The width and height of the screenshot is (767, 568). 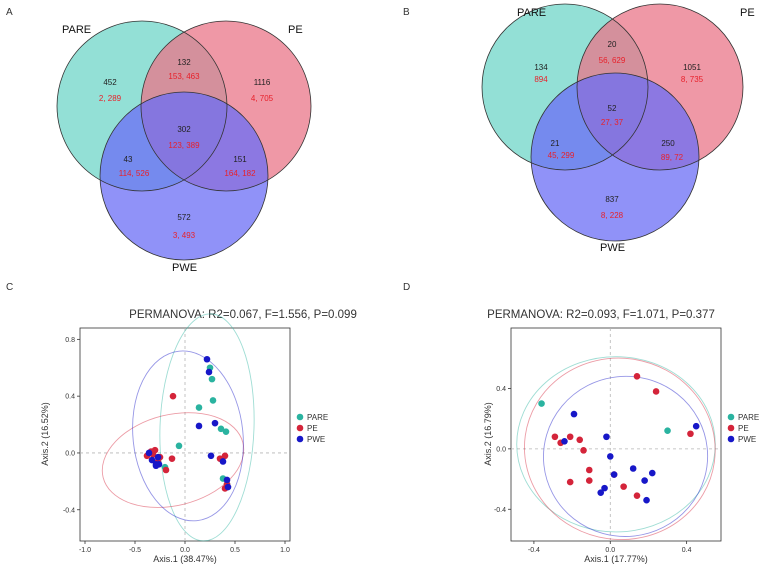 I want to click on plot-c-ytick-label: 0.0, so click(x=70, y=453).